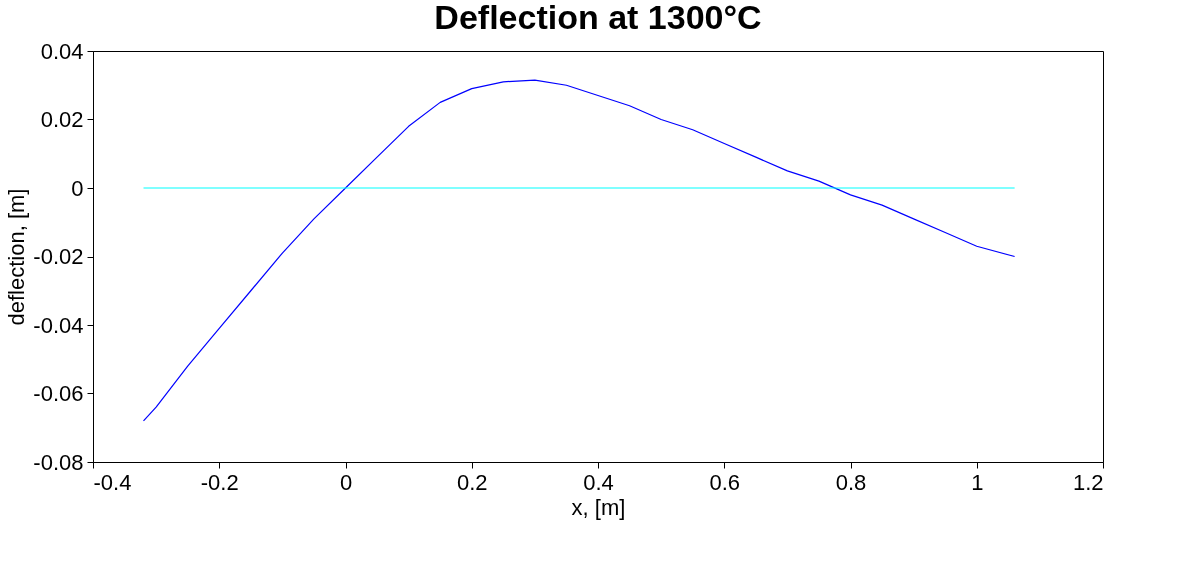 The height and width of the screenshot is (561, 1188). What do you see at coordinates (219, 482) in the screenshot?
I see `x-tick-label: -0.2` at bounding box center [219, 482].